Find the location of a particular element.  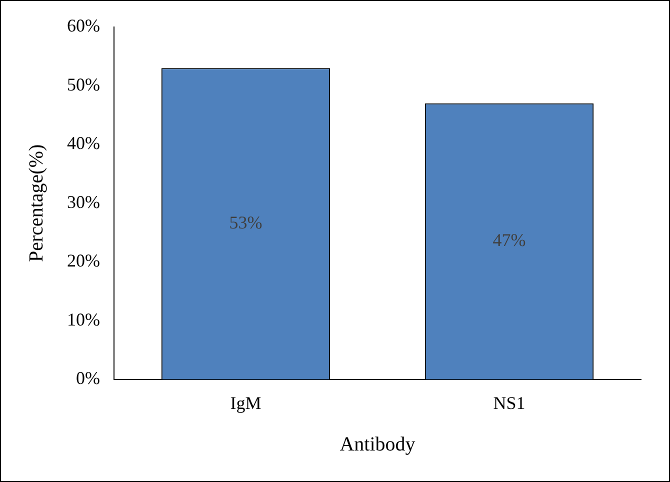

y-tick-label: 20% is located at coordinates (83, 260).